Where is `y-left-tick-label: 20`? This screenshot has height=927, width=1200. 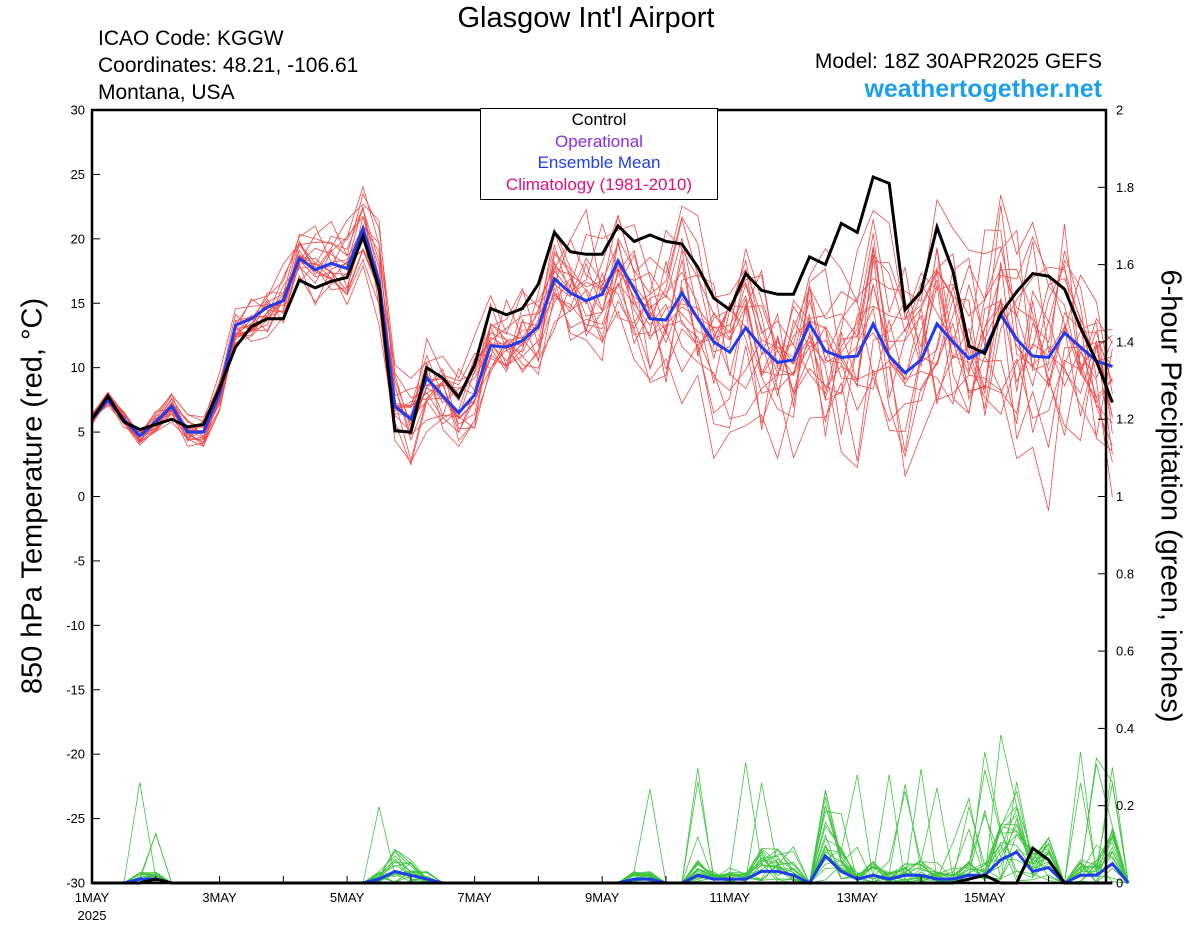
y-left-tick-label: 20 is located at coordinates (78, 238).